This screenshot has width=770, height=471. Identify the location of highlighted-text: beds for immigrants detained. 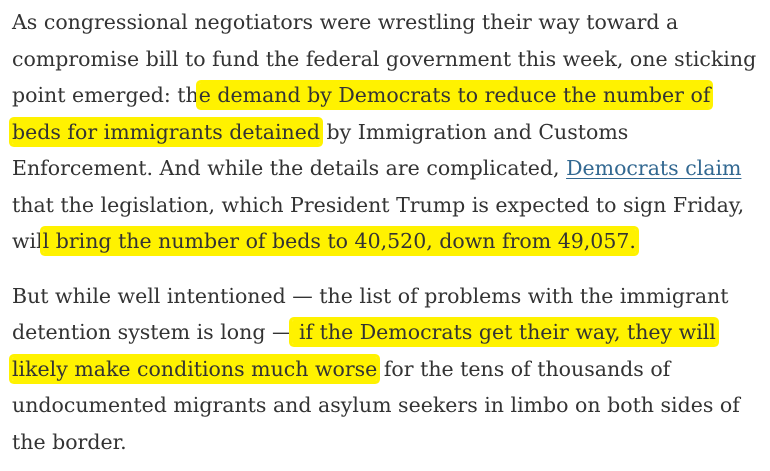
(166, 131).